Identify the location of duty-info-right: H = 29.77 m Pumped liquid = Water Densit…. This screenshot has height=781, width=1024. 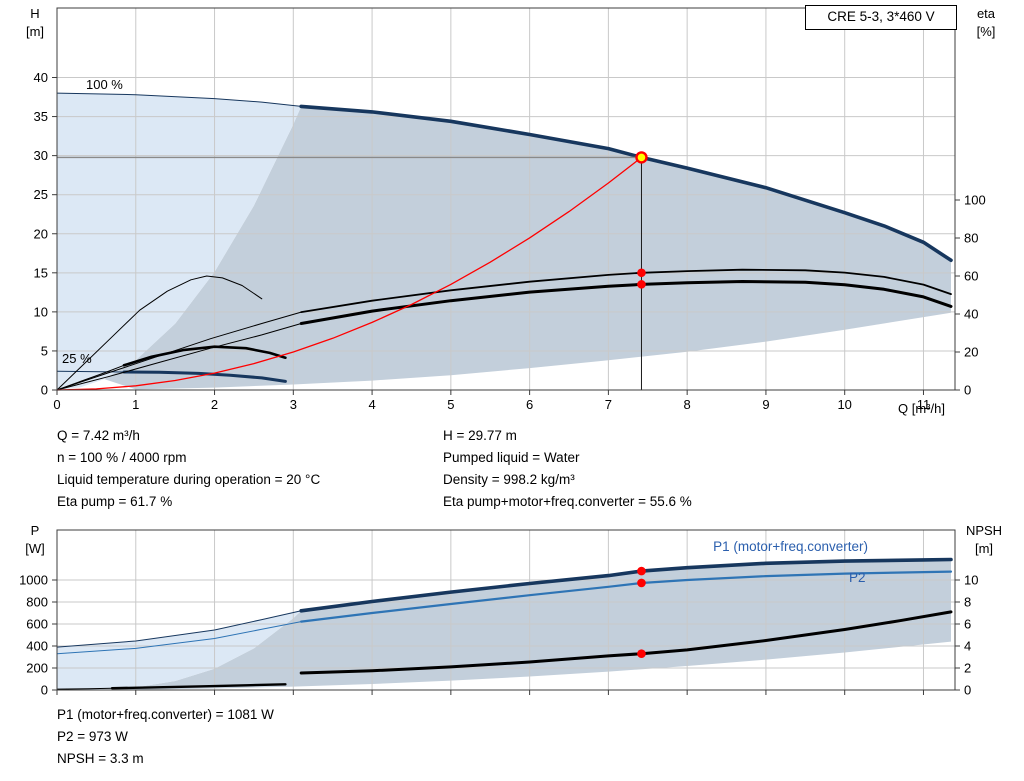
(567, 469).